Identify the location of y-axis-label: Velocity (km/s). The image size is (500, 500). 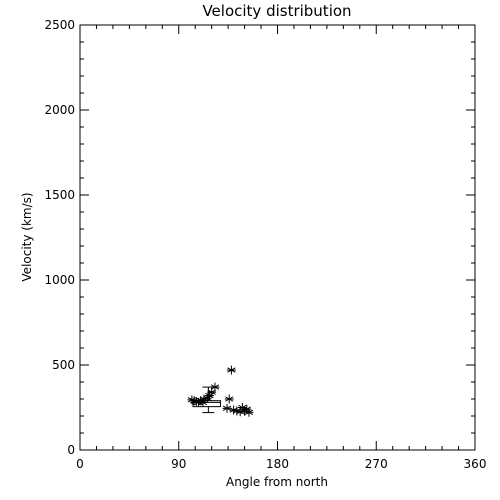
(27, 236).